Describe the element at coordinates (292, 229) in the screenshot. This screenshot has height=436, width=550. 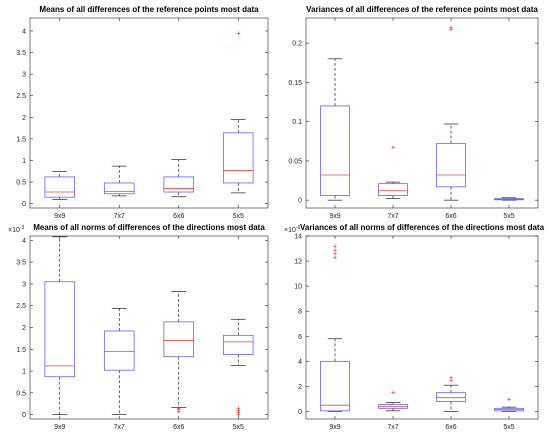
I see `axis-exponent: ×10⁻⁶` at that location.